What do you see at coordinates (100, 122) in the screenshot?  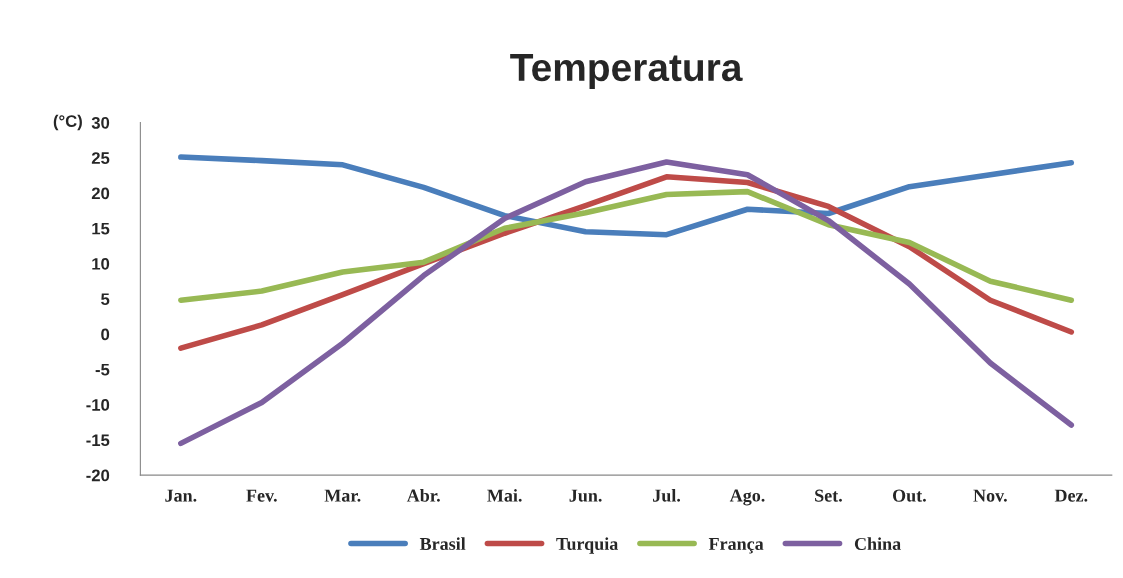 I see `y-tick-label: 30` at bounding box center [100, 122].